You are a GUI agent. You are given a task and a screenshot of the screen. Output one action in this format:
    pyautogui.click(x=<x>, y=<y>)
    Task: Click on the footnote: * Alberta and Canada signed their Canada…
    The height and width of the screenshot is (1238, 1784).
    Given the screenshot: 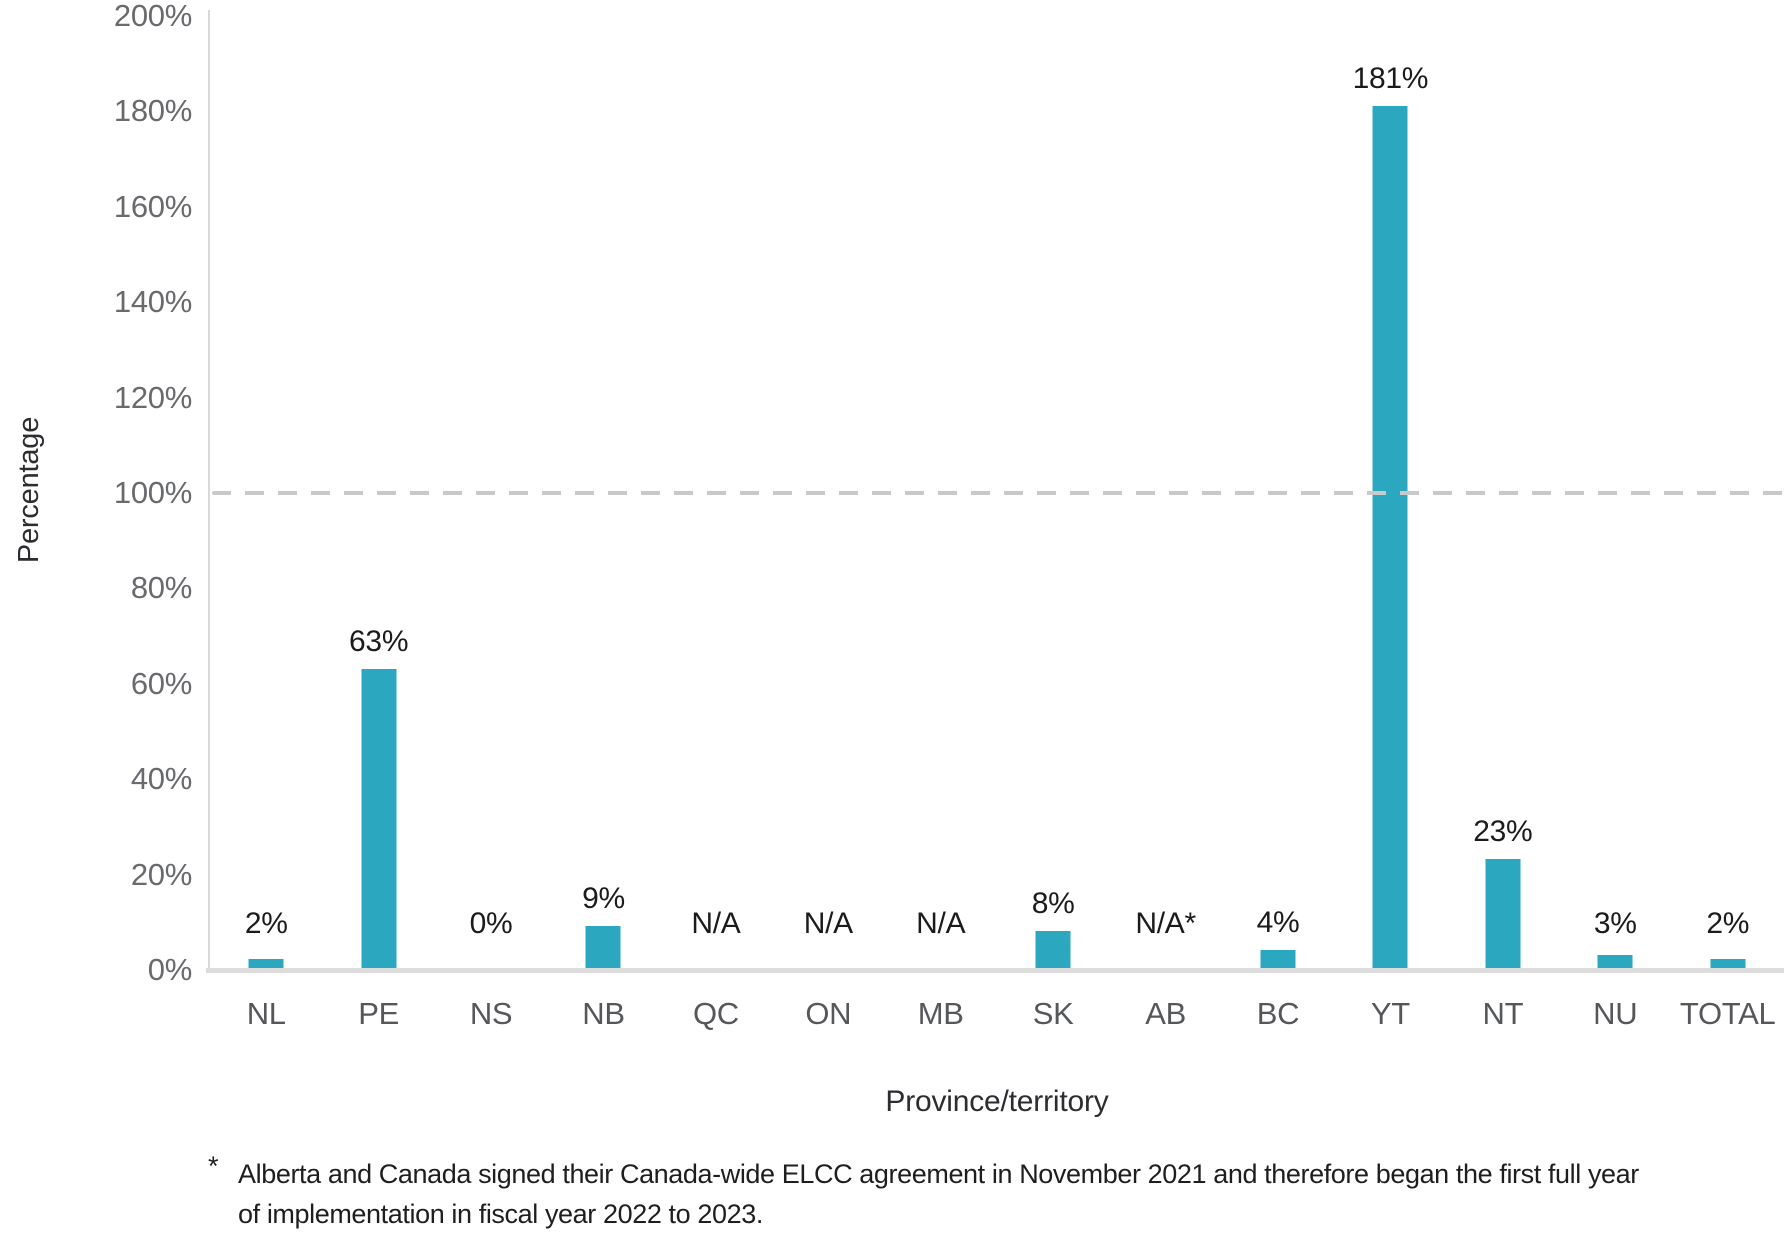 What is the action you would take?
    pyautogui.click(x=923, y=1192)
    